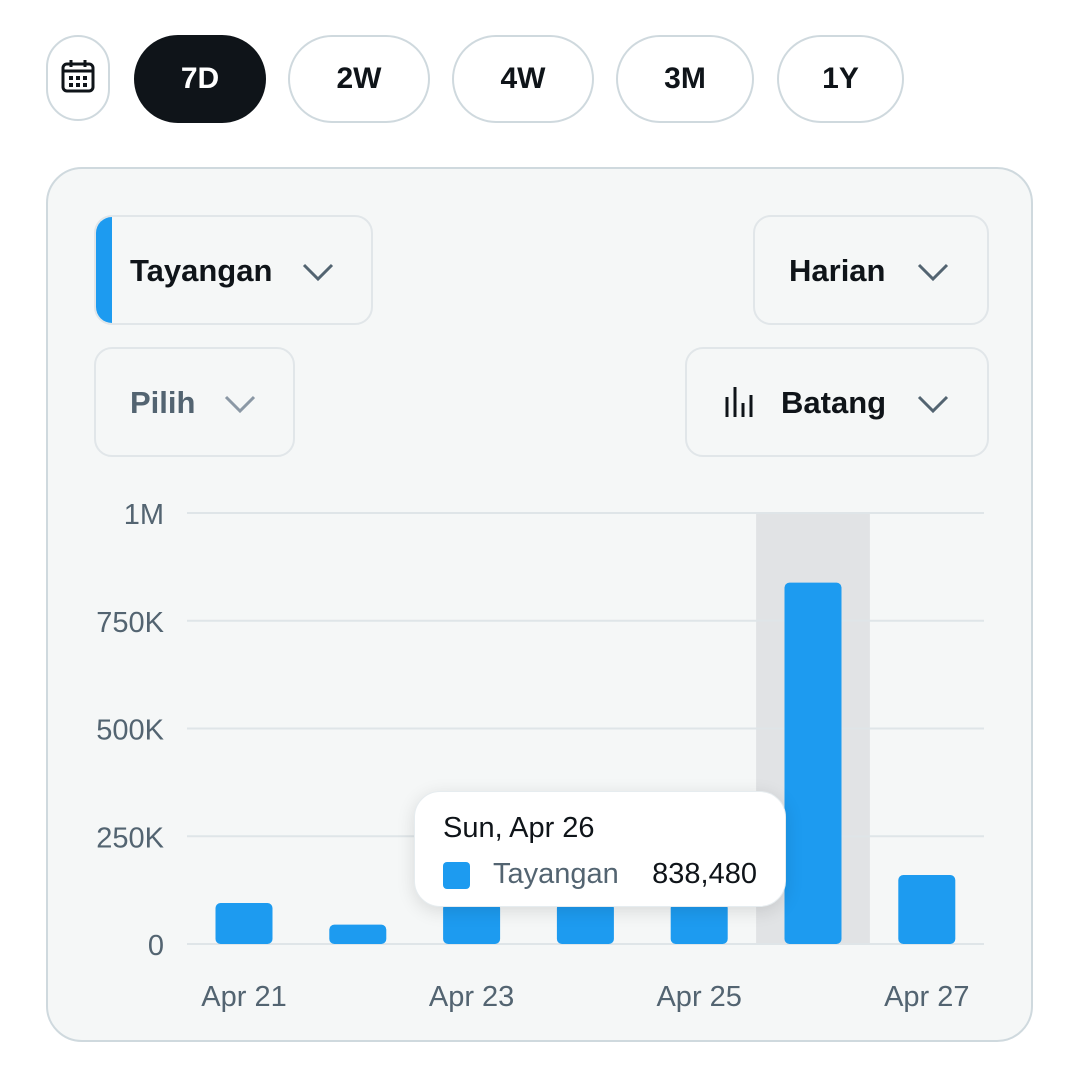 The width and height of the screenshot is (1080, 1067). Describe the element at coordinates (837, 270) in the screenshot. I see `interval-dropdown-label: Harian` at that location.